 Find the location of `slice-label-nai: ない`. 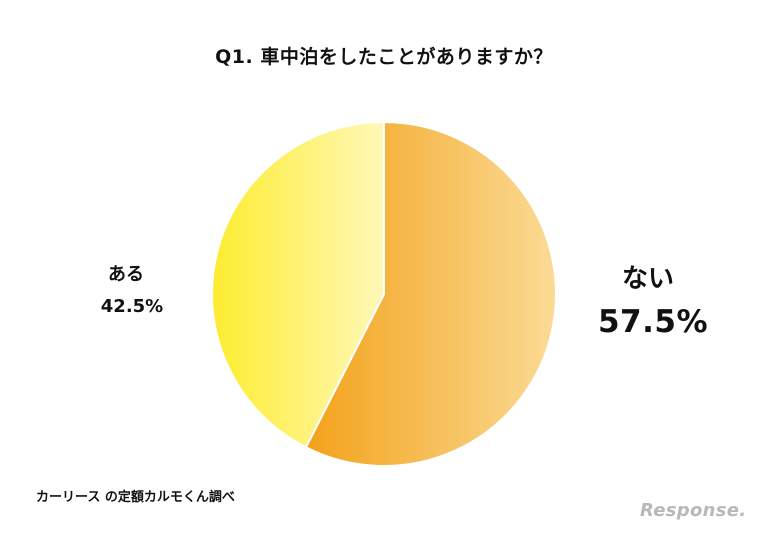

slice-label-nai: ない is located at coordinates (647, 279).